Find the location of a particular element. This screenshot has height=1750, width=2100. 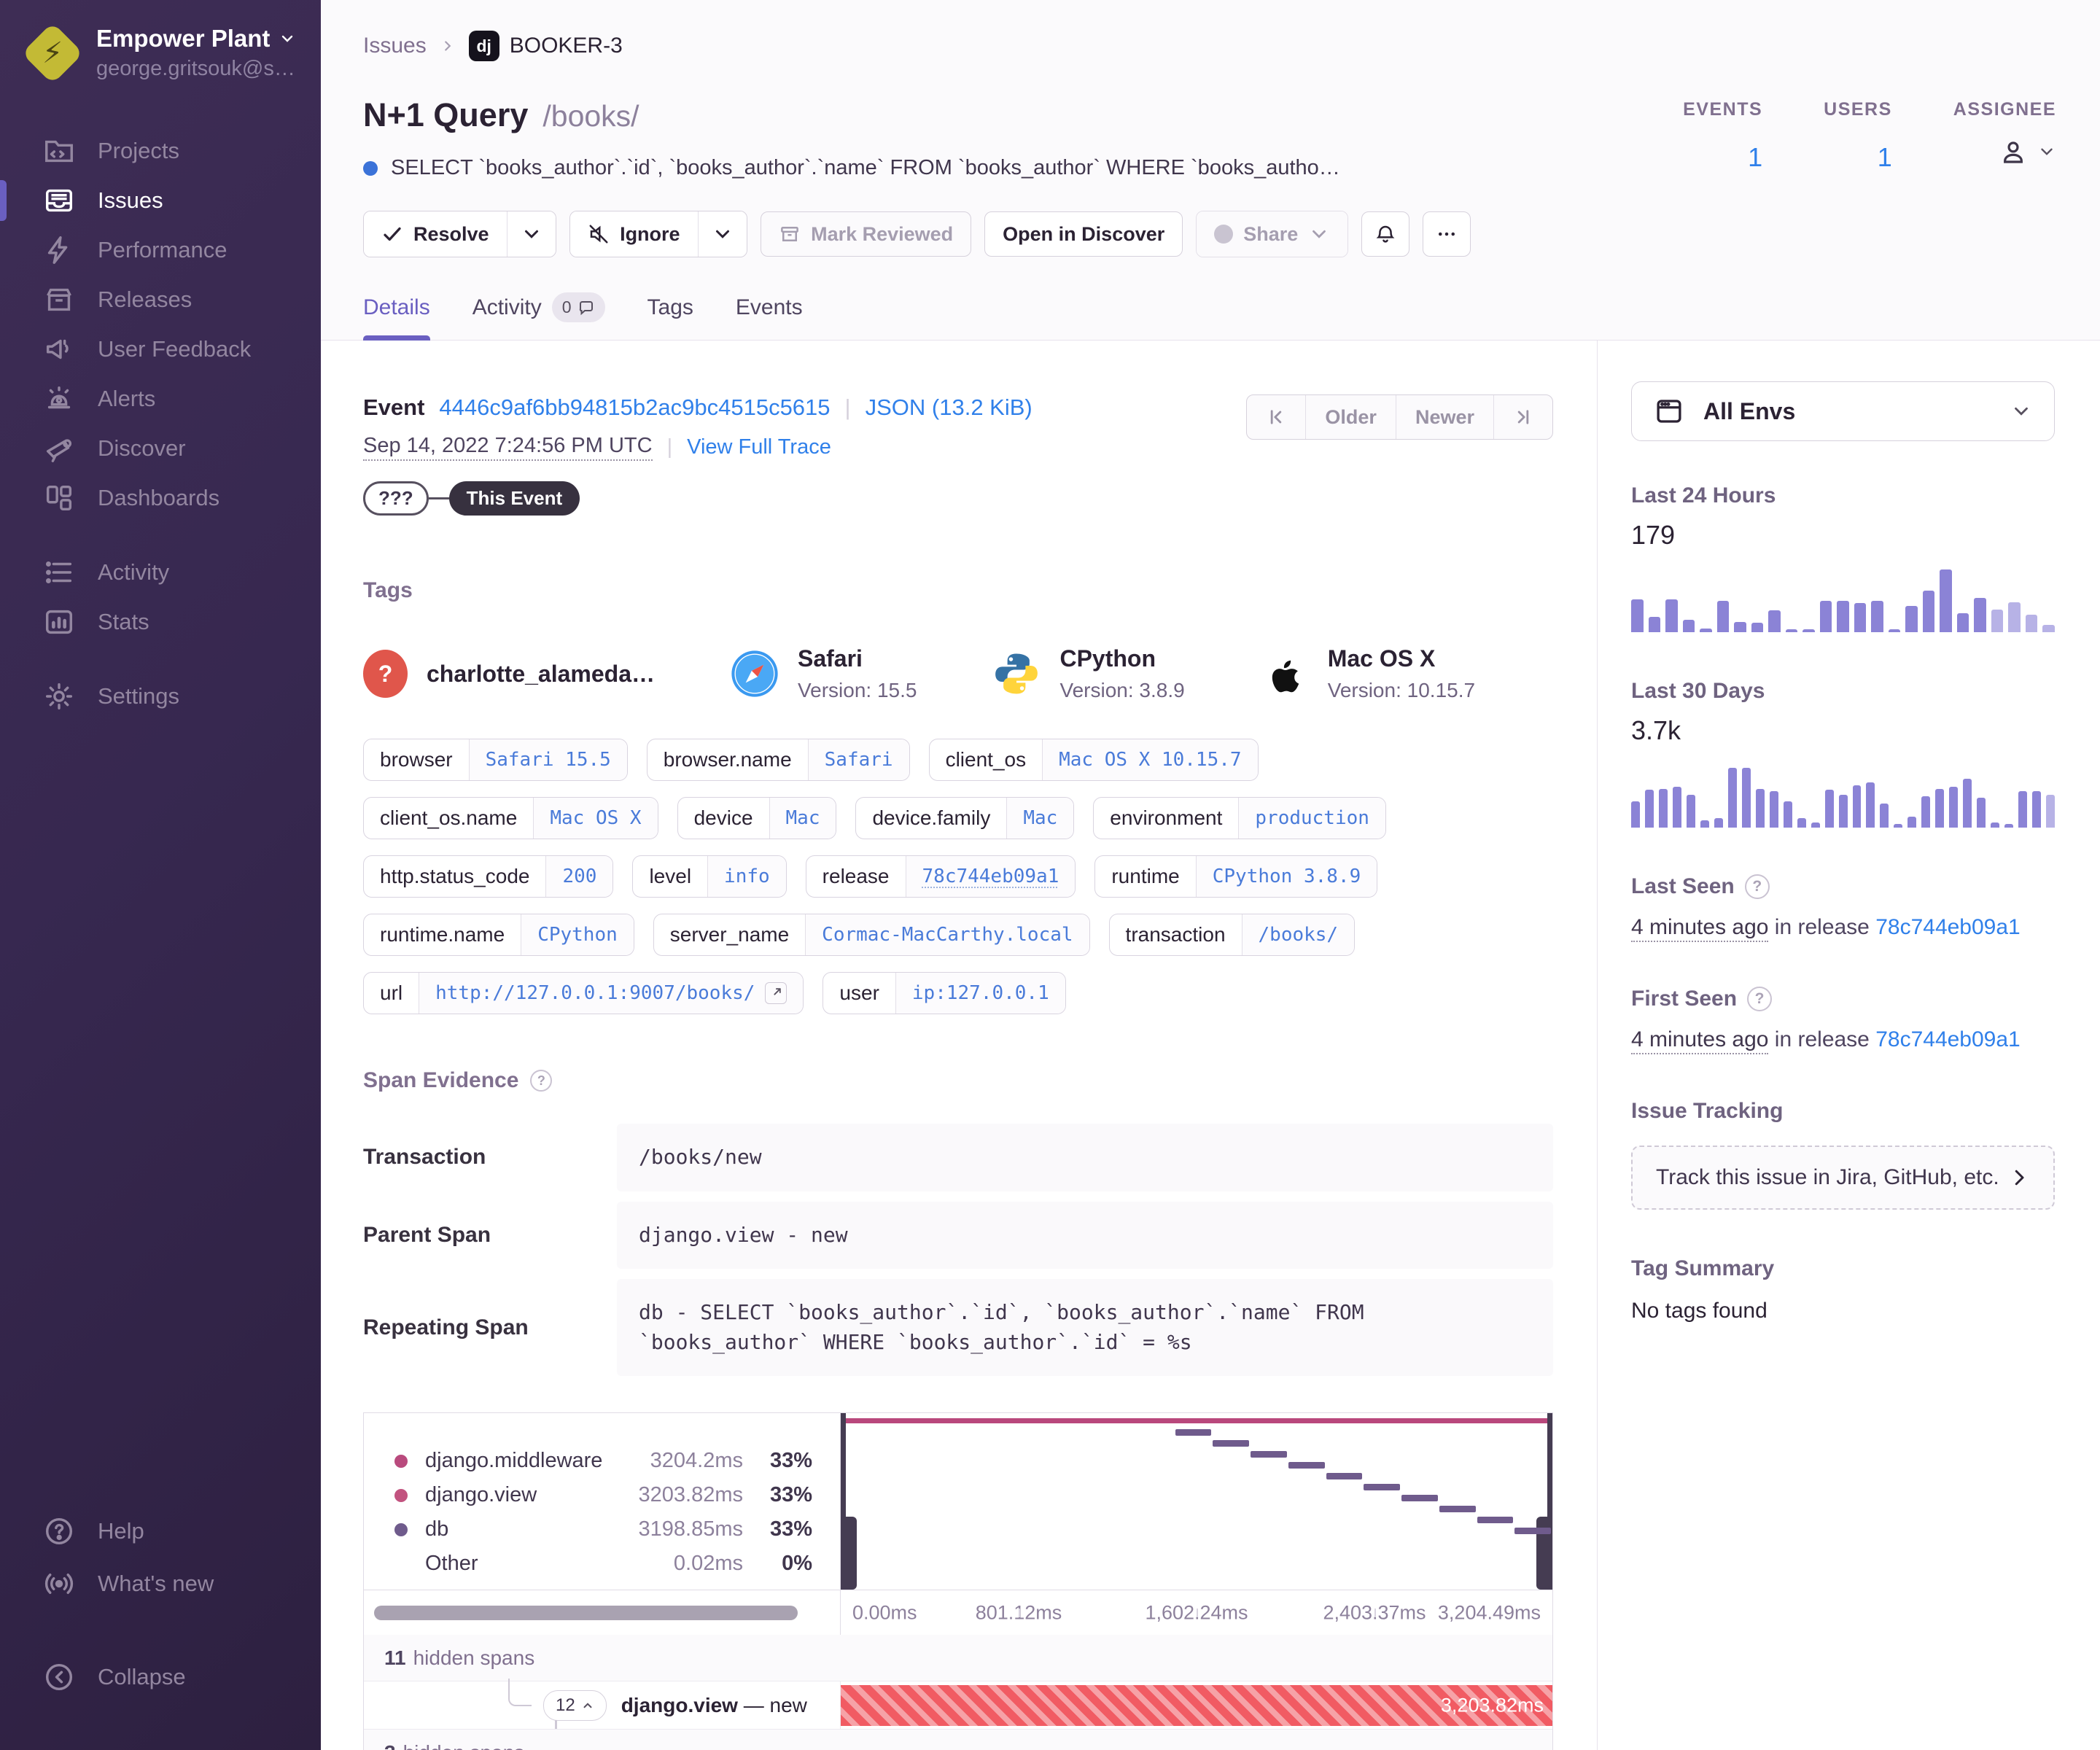

sidebar-footer-what-s-new: What's new is located at coordinates (160, 1584).